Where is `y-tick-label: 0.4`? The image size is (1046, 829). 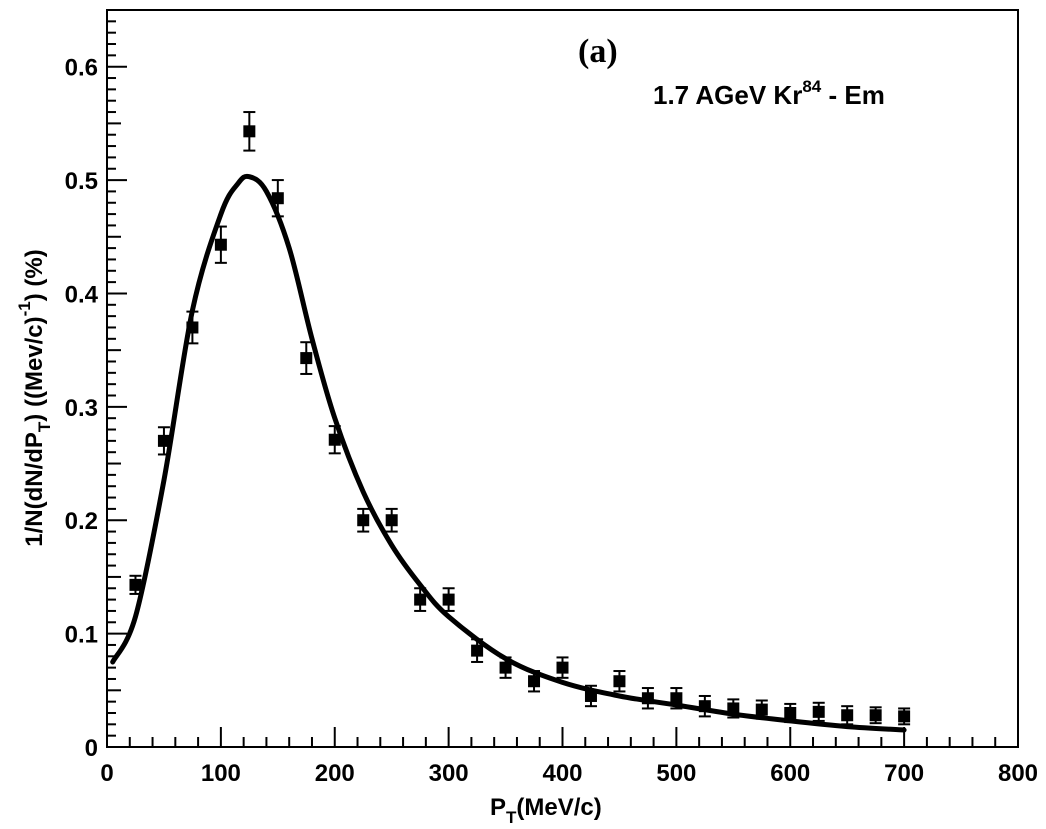 y-tick-label: 0.4 is located at coordinates (82, 294).